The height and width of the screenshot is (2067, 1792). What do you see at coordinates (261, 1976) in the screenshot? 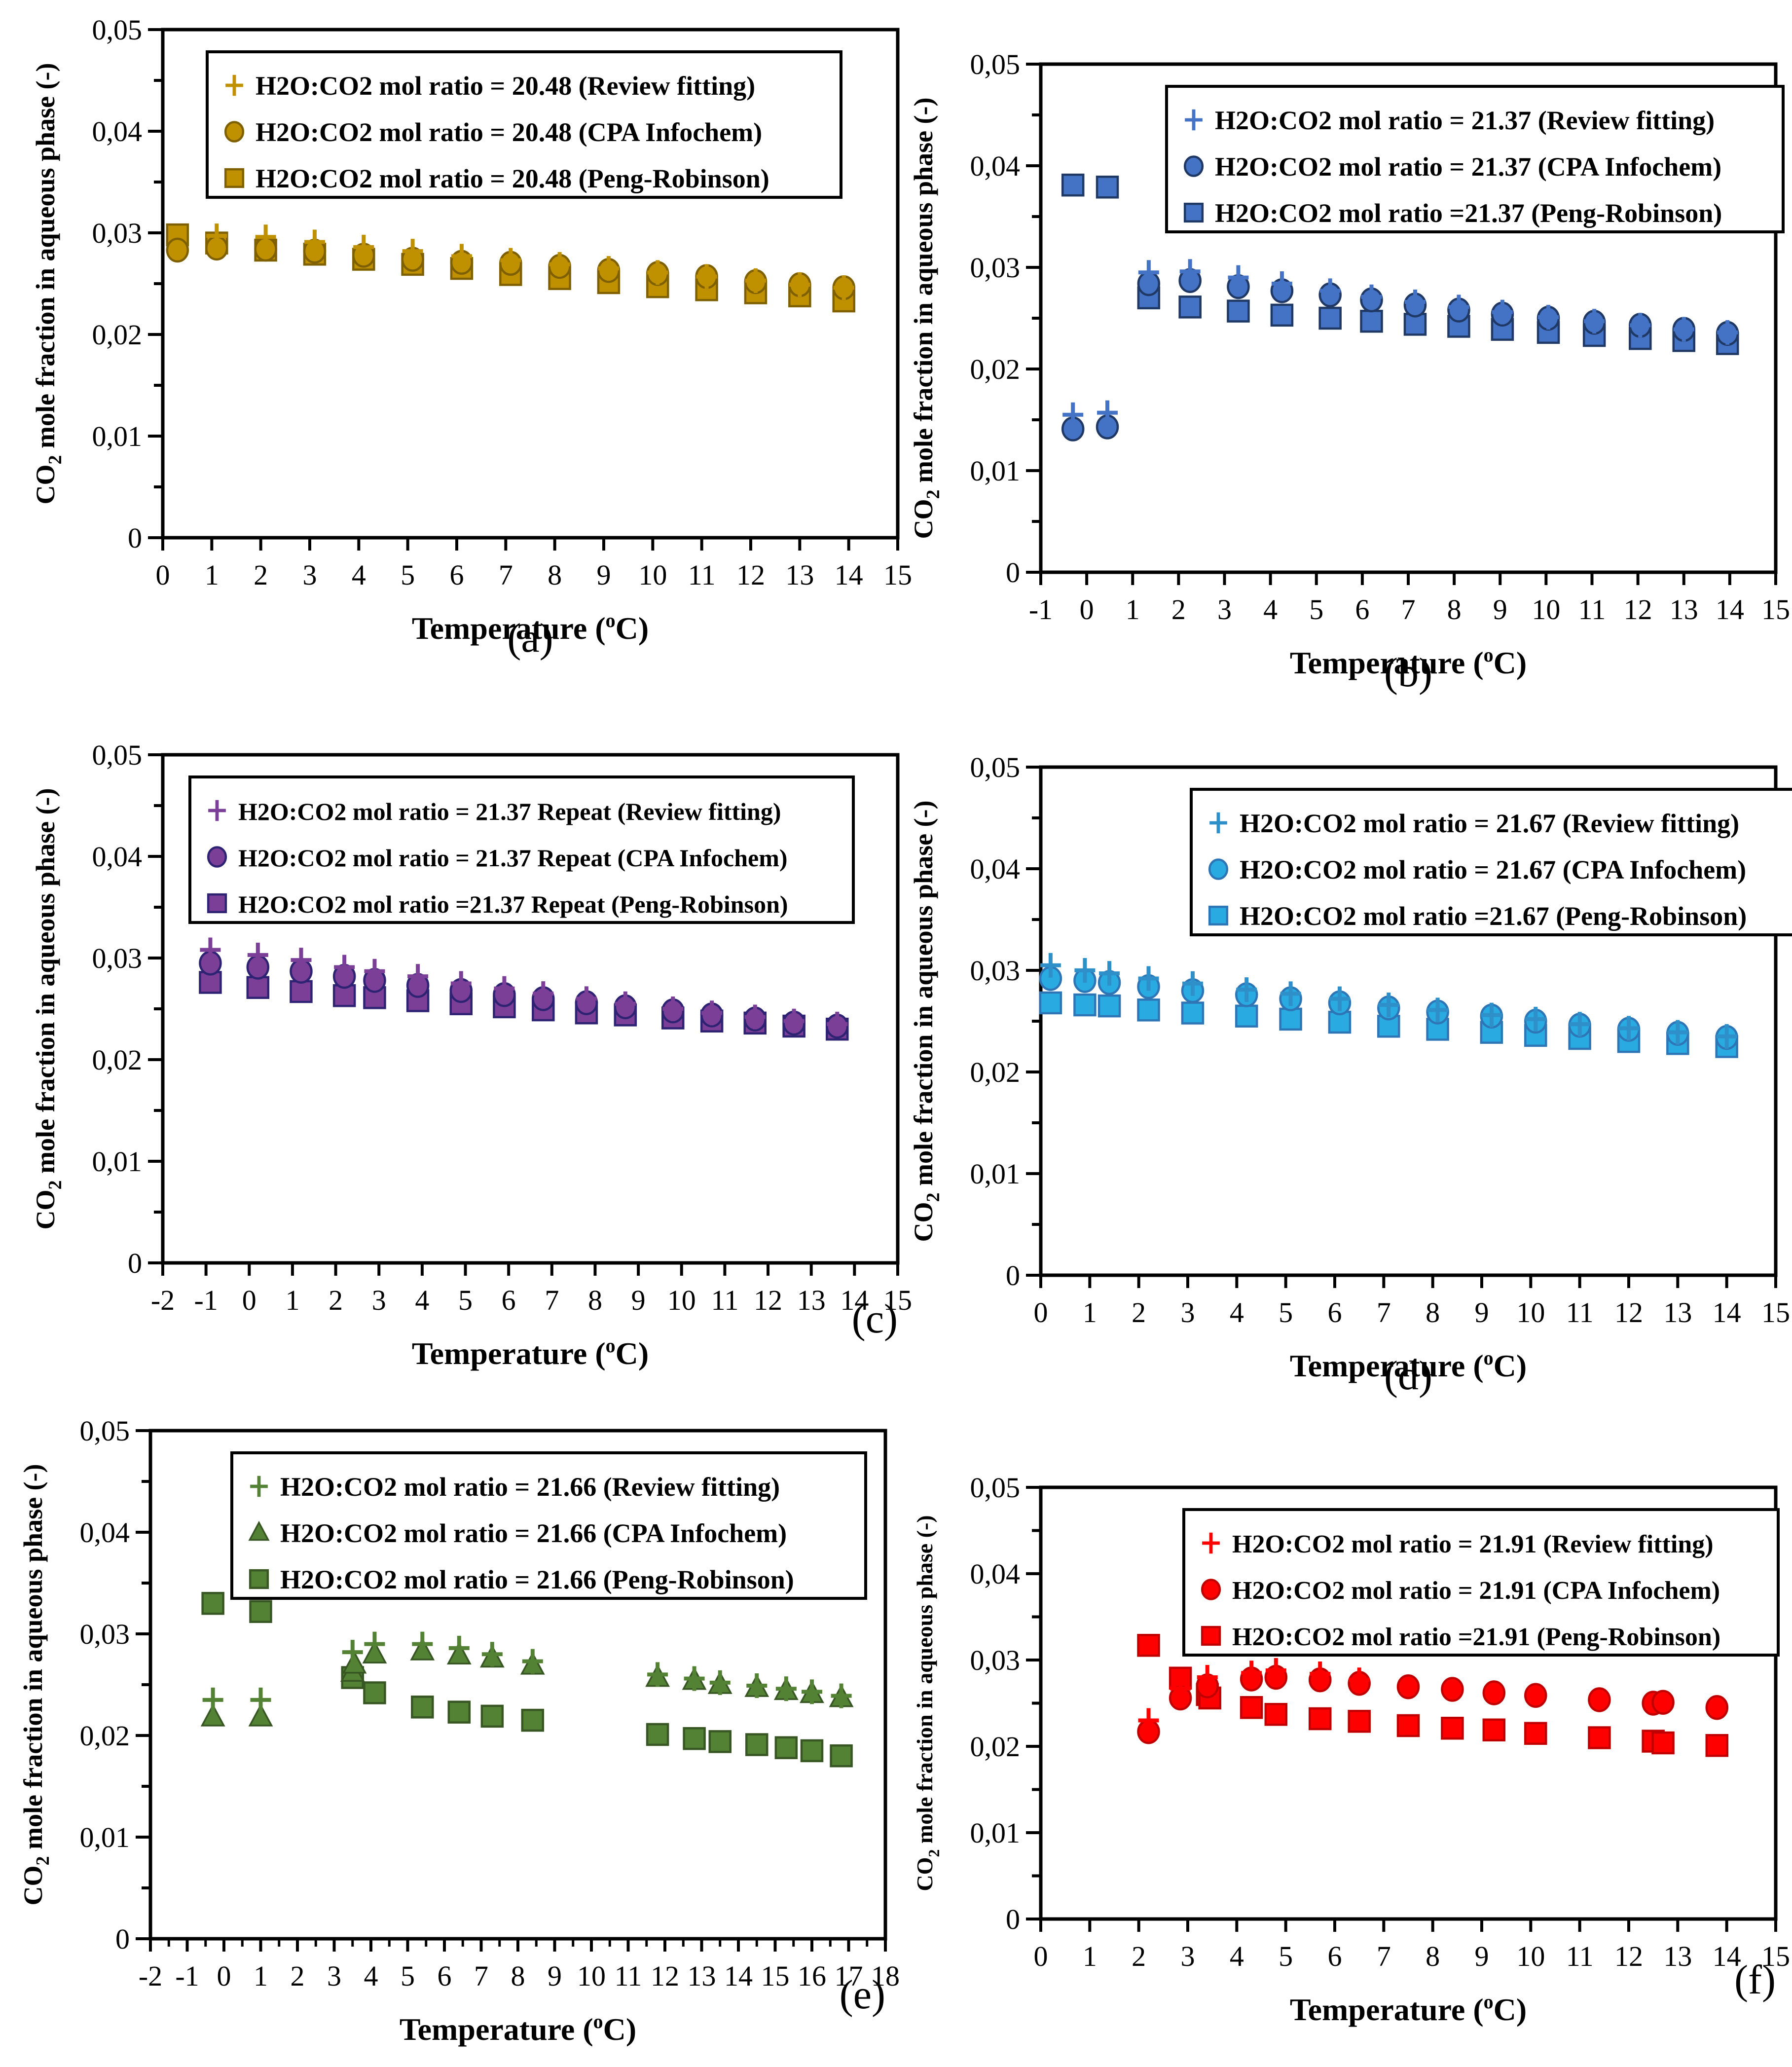
I see `x-tick-label: 1` at bounding box center [261, 1976].